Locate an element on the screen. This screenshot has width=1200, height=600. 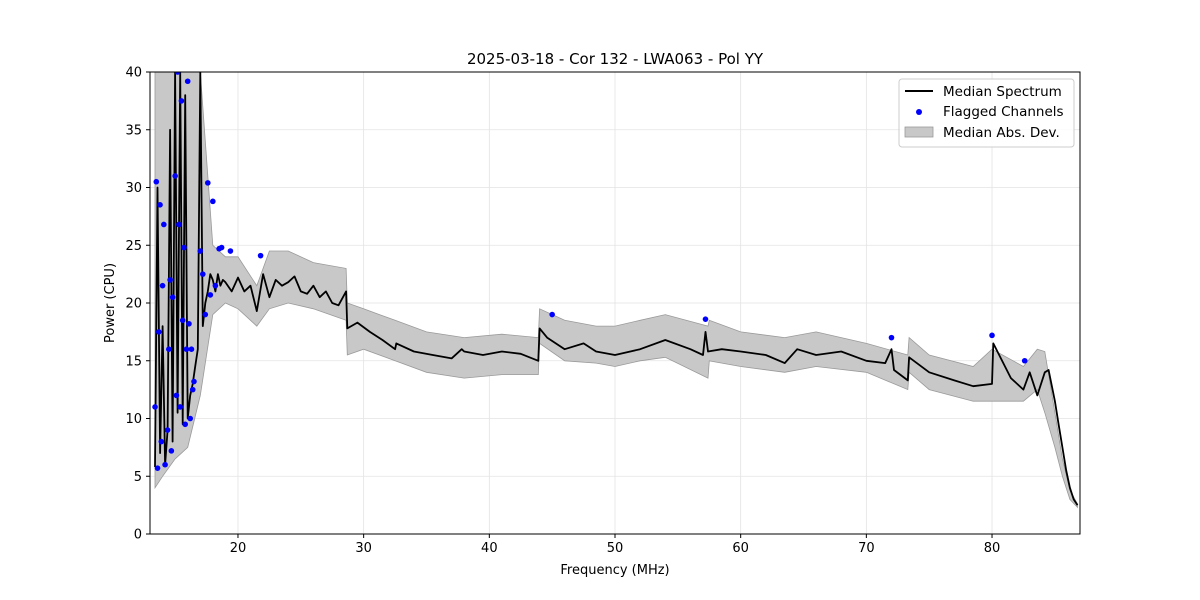
y-tick-label: 5 is located at coordinates (138, 477).